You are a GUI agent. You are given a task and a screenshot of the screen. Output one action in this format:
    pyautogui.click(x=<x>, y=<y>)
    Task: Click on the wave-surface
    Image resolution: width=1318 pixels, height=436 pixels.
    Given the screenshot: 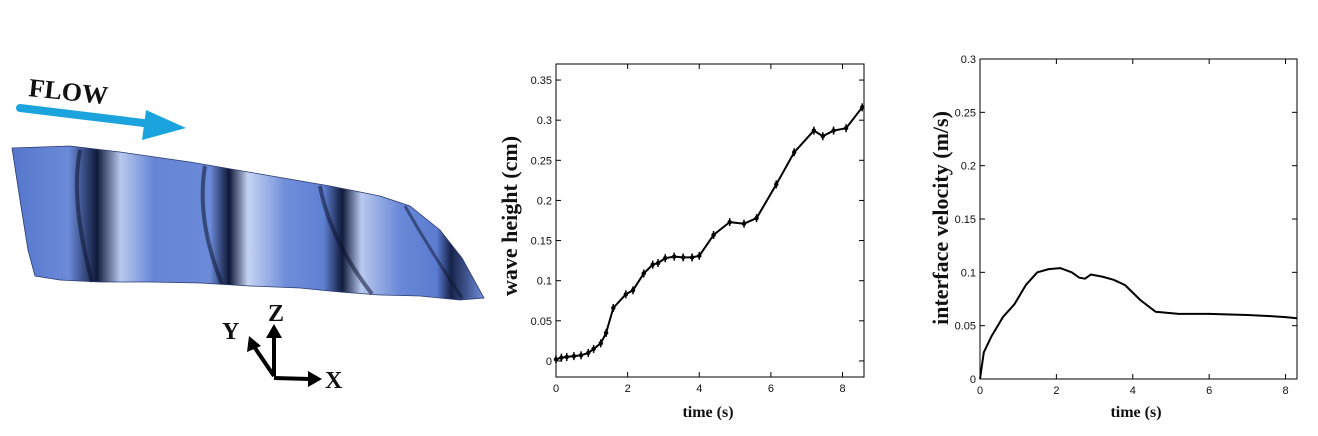 What is the action you would take?
    pyautogui.click(x=248, y=223)
    